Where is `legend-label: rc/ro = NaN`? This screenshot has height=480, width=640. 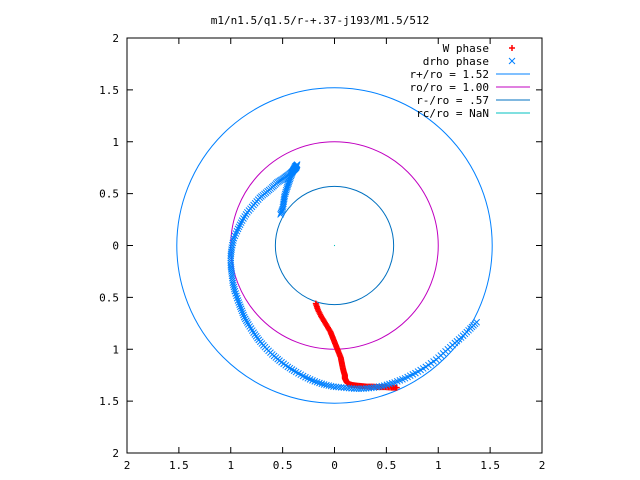
legend-label: rc/ro = NaN is located at coordinates (452, 113).